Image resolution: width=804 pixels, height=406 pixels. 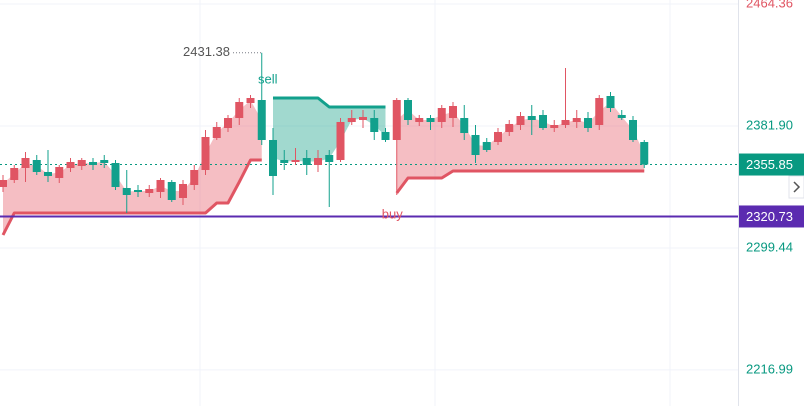 What do you see at coordinates (392, 213) in the screenshot?
I see `buy-signal: buy` at bounding box center [392, 213].